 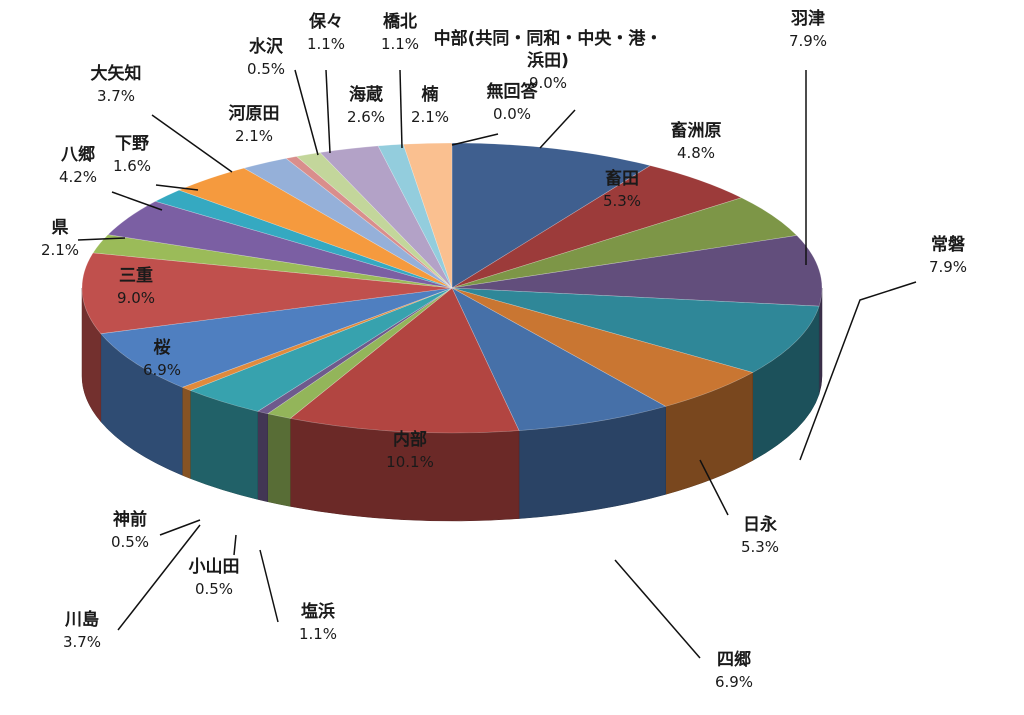 I want to click on slice-label-桜: 桜 6.9%, so click(x=162, y=358).